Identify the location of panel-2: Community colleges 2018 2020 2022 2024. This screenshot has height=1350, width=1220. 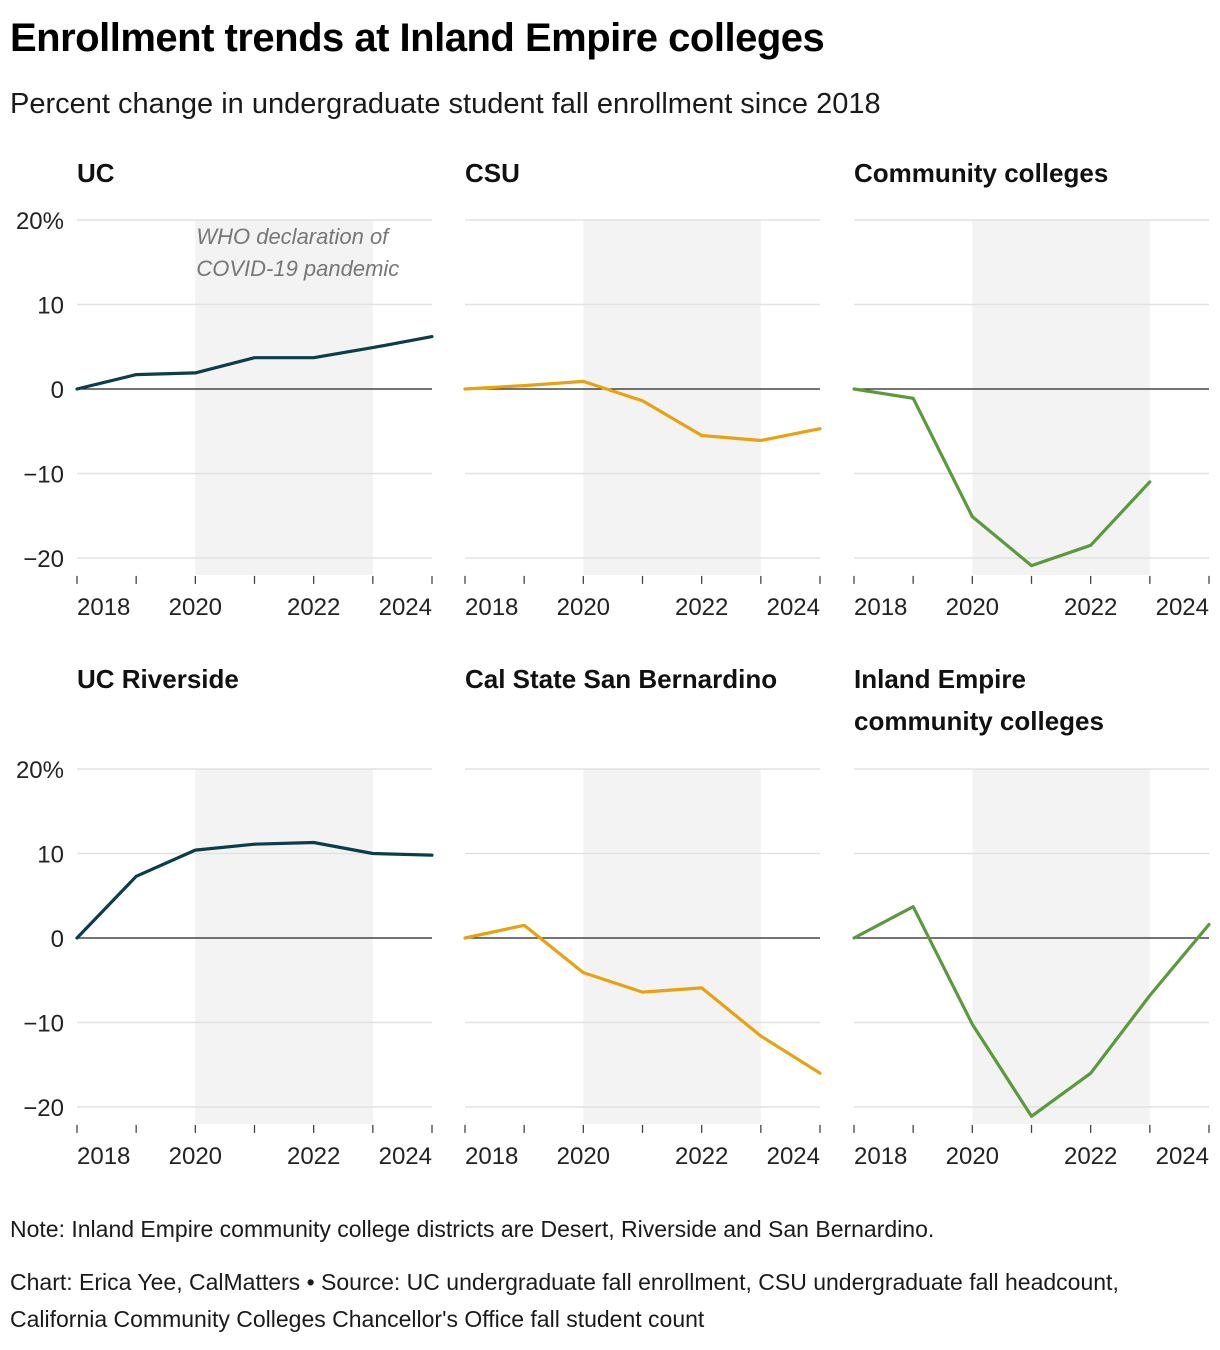
(1031, 389).